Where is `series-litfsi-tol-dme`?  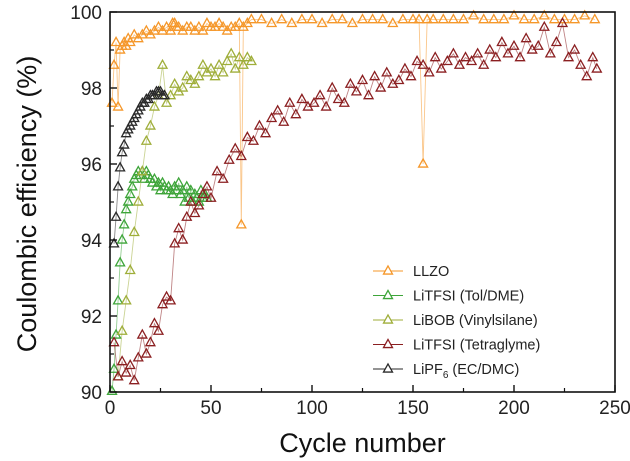 series-litfsi-tol-dme is located at coordinates (159, 280).